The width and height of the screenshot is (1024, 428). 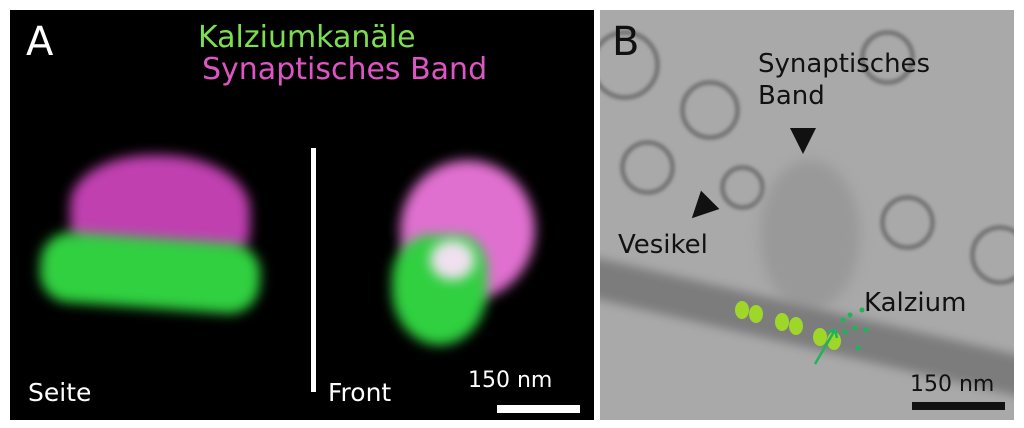 I want to click on scale-bar-label-a: 150 nm, so click(x=510, y=380).